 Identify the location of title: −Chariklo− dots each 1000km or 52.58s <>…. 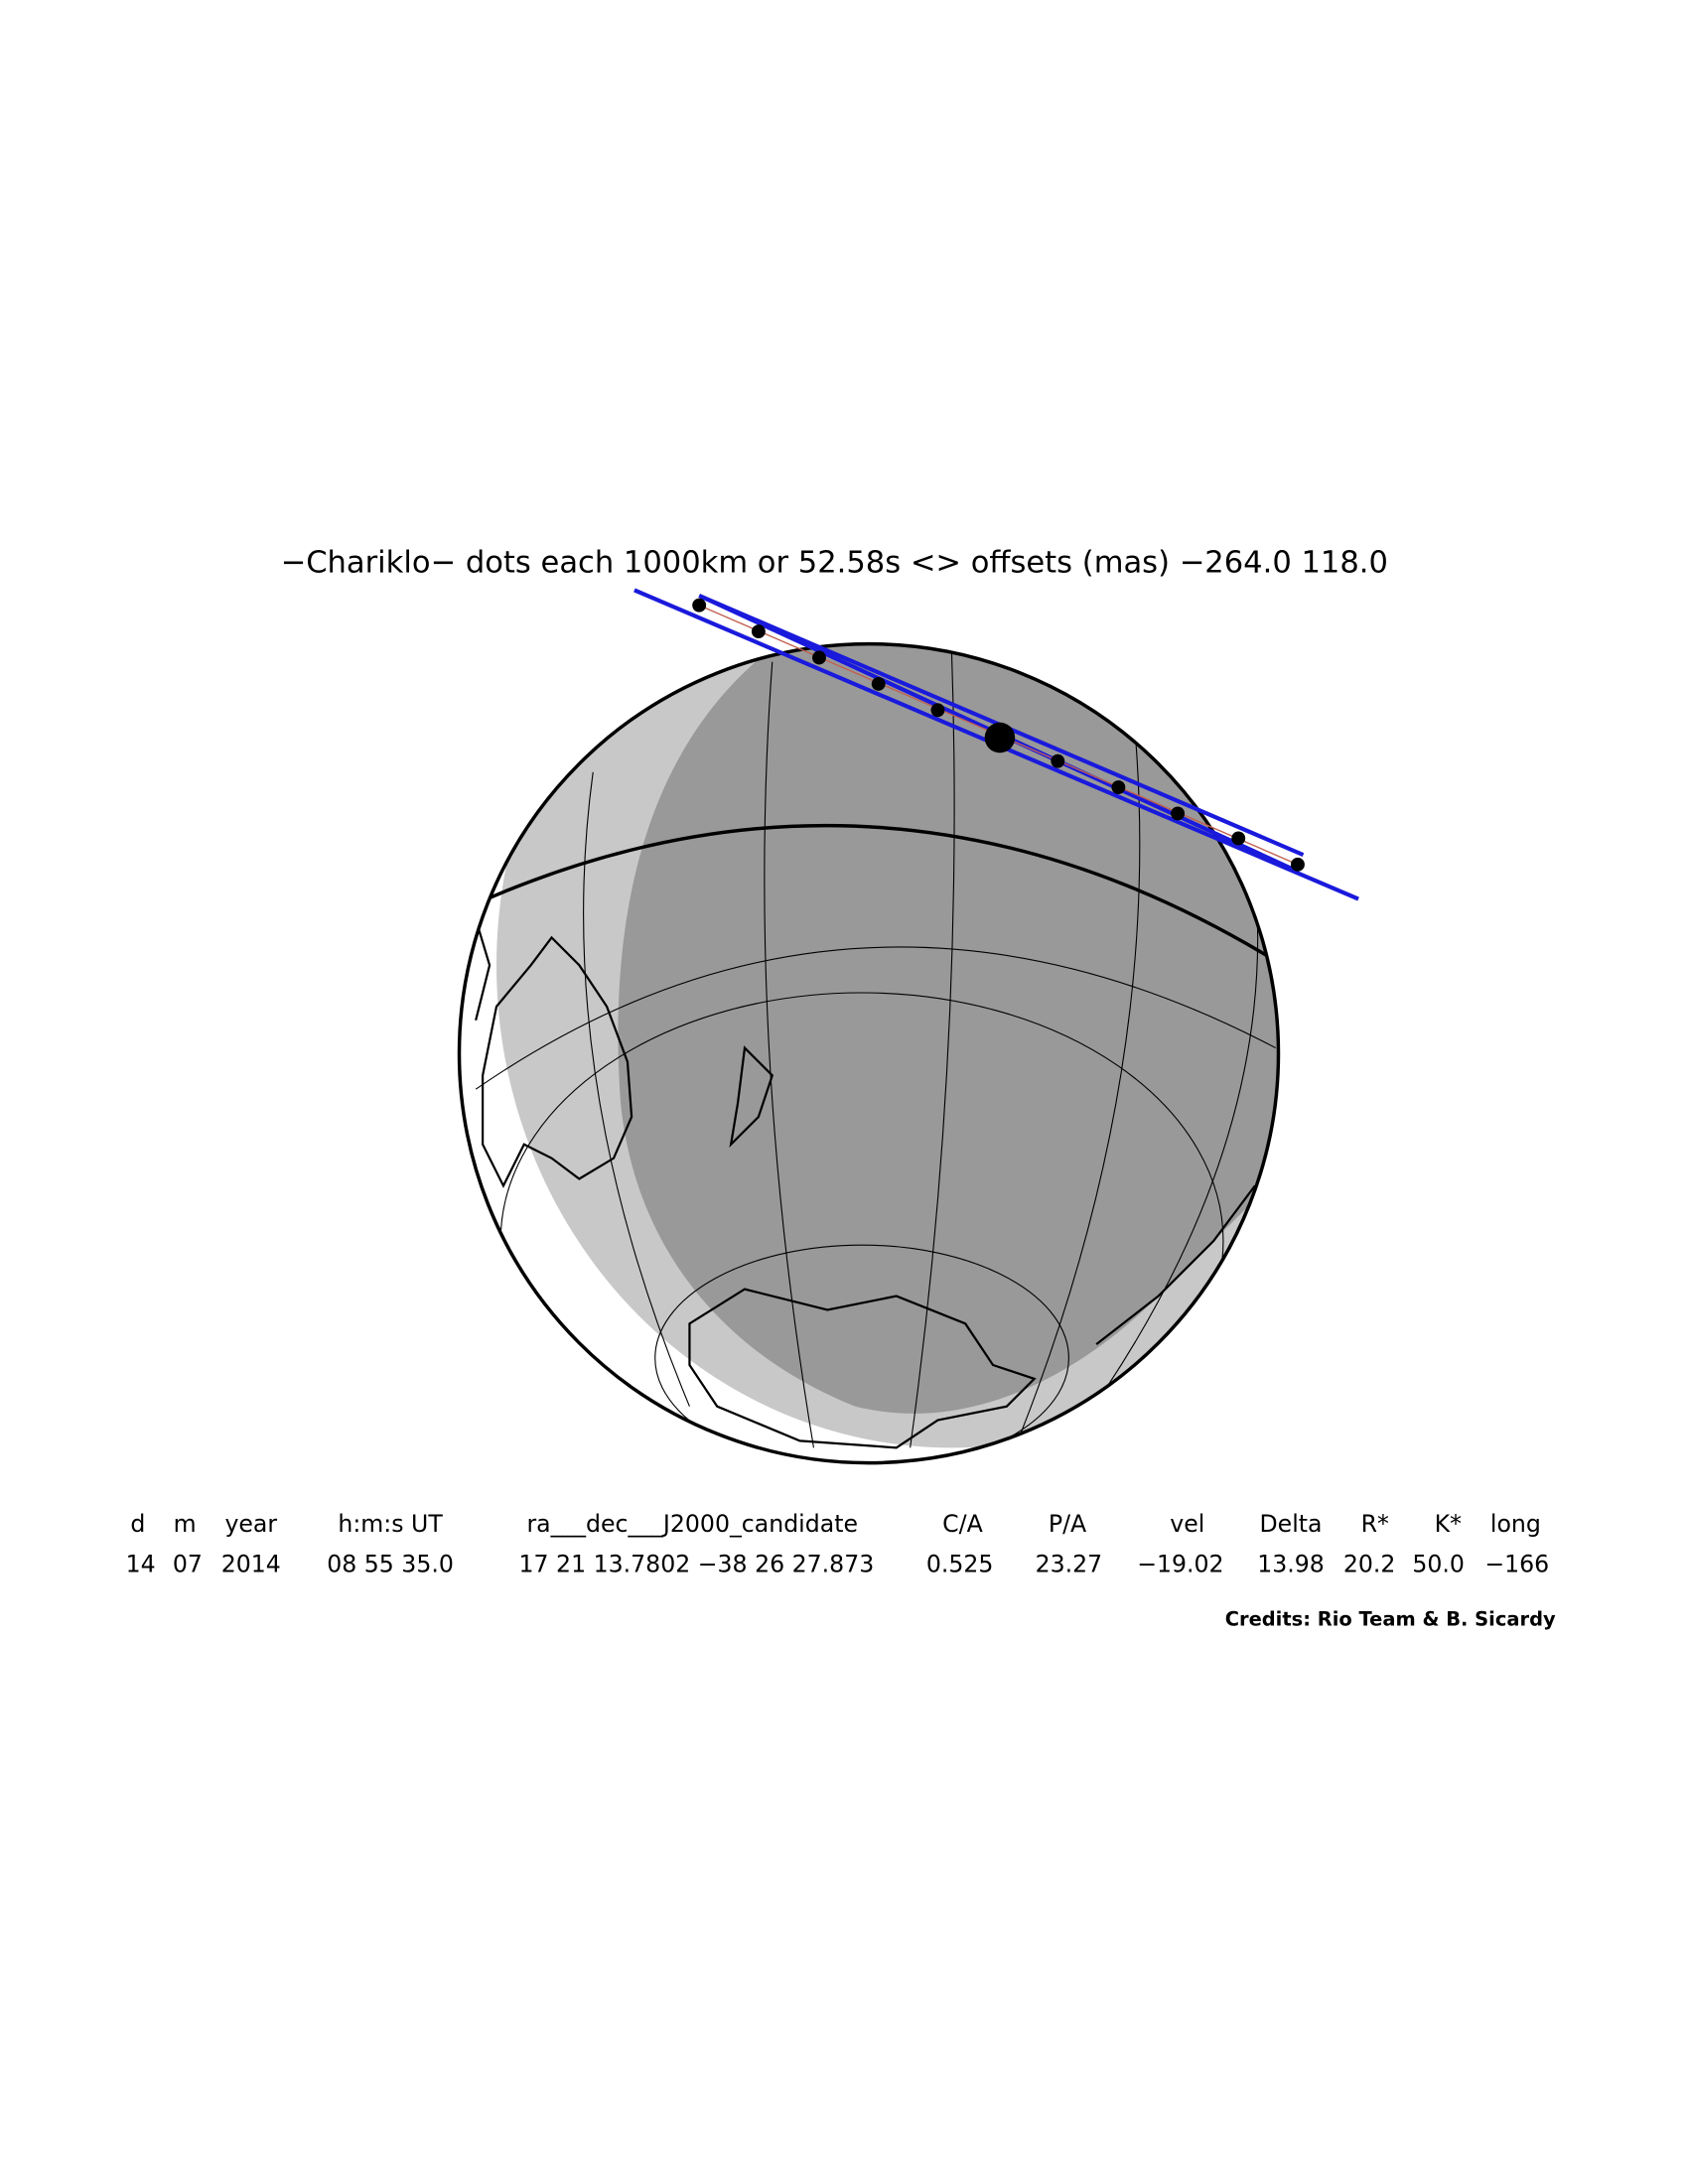
(834, 562).